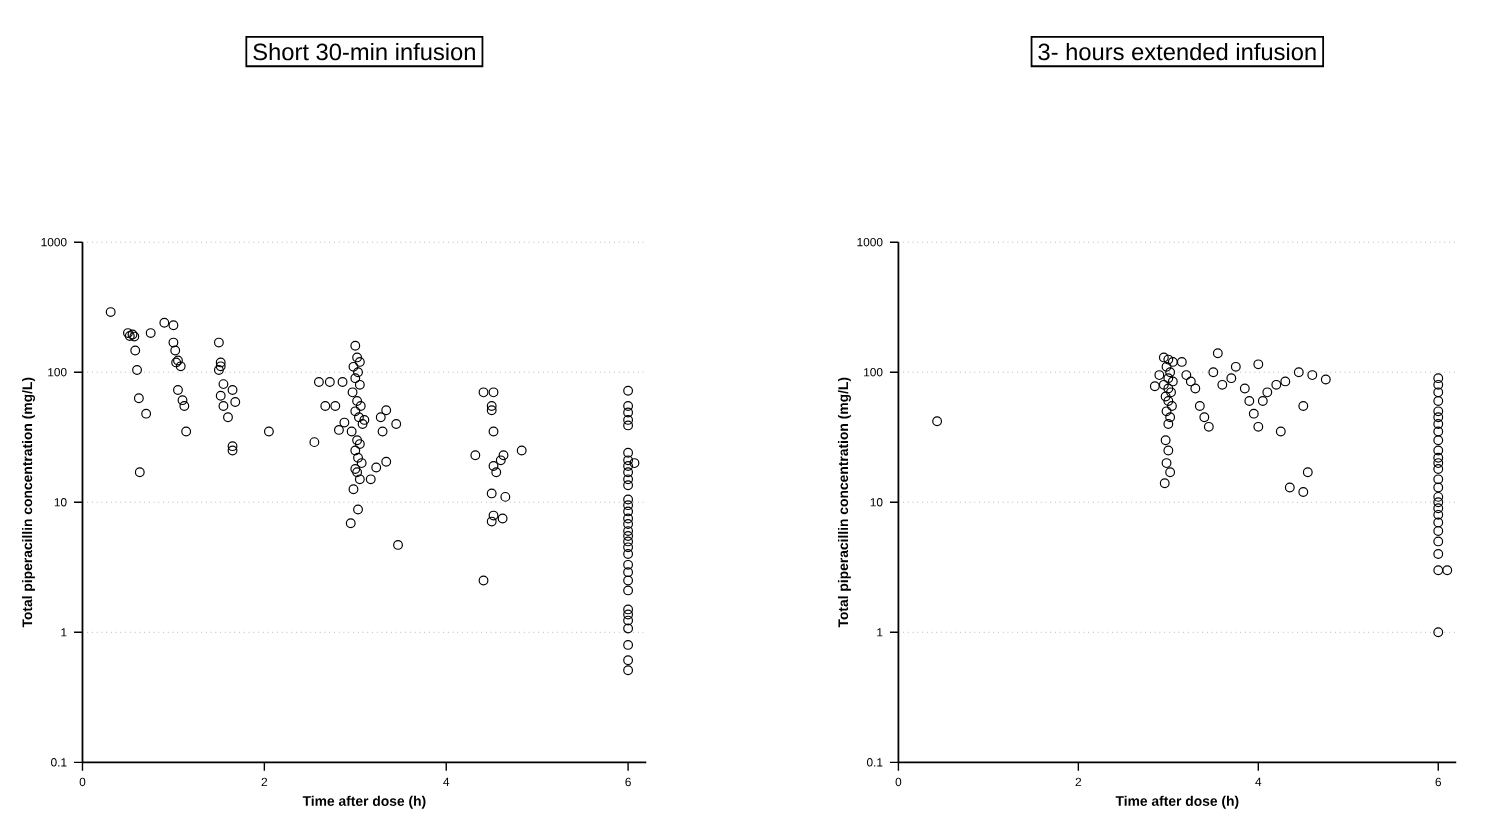 The image size is (1494, 822). I want to click on chart-title: Short 30-min infusion, so click(364, 51).